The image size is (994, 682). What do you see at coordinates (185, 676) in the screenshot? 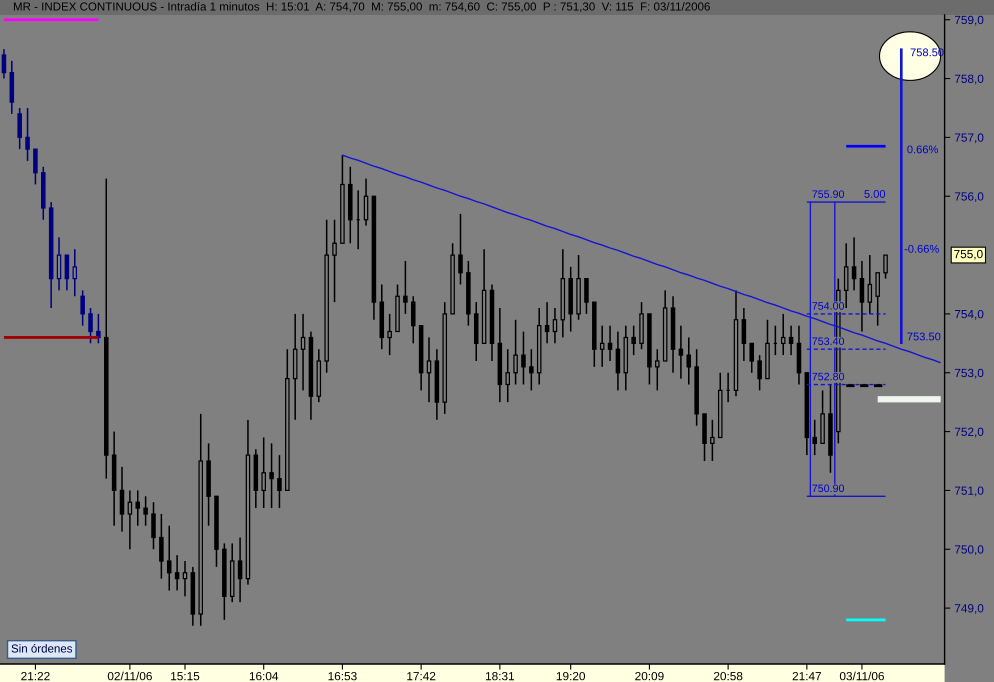
I see `x-tick-label: 15:15` at bounding box center [185, 676].